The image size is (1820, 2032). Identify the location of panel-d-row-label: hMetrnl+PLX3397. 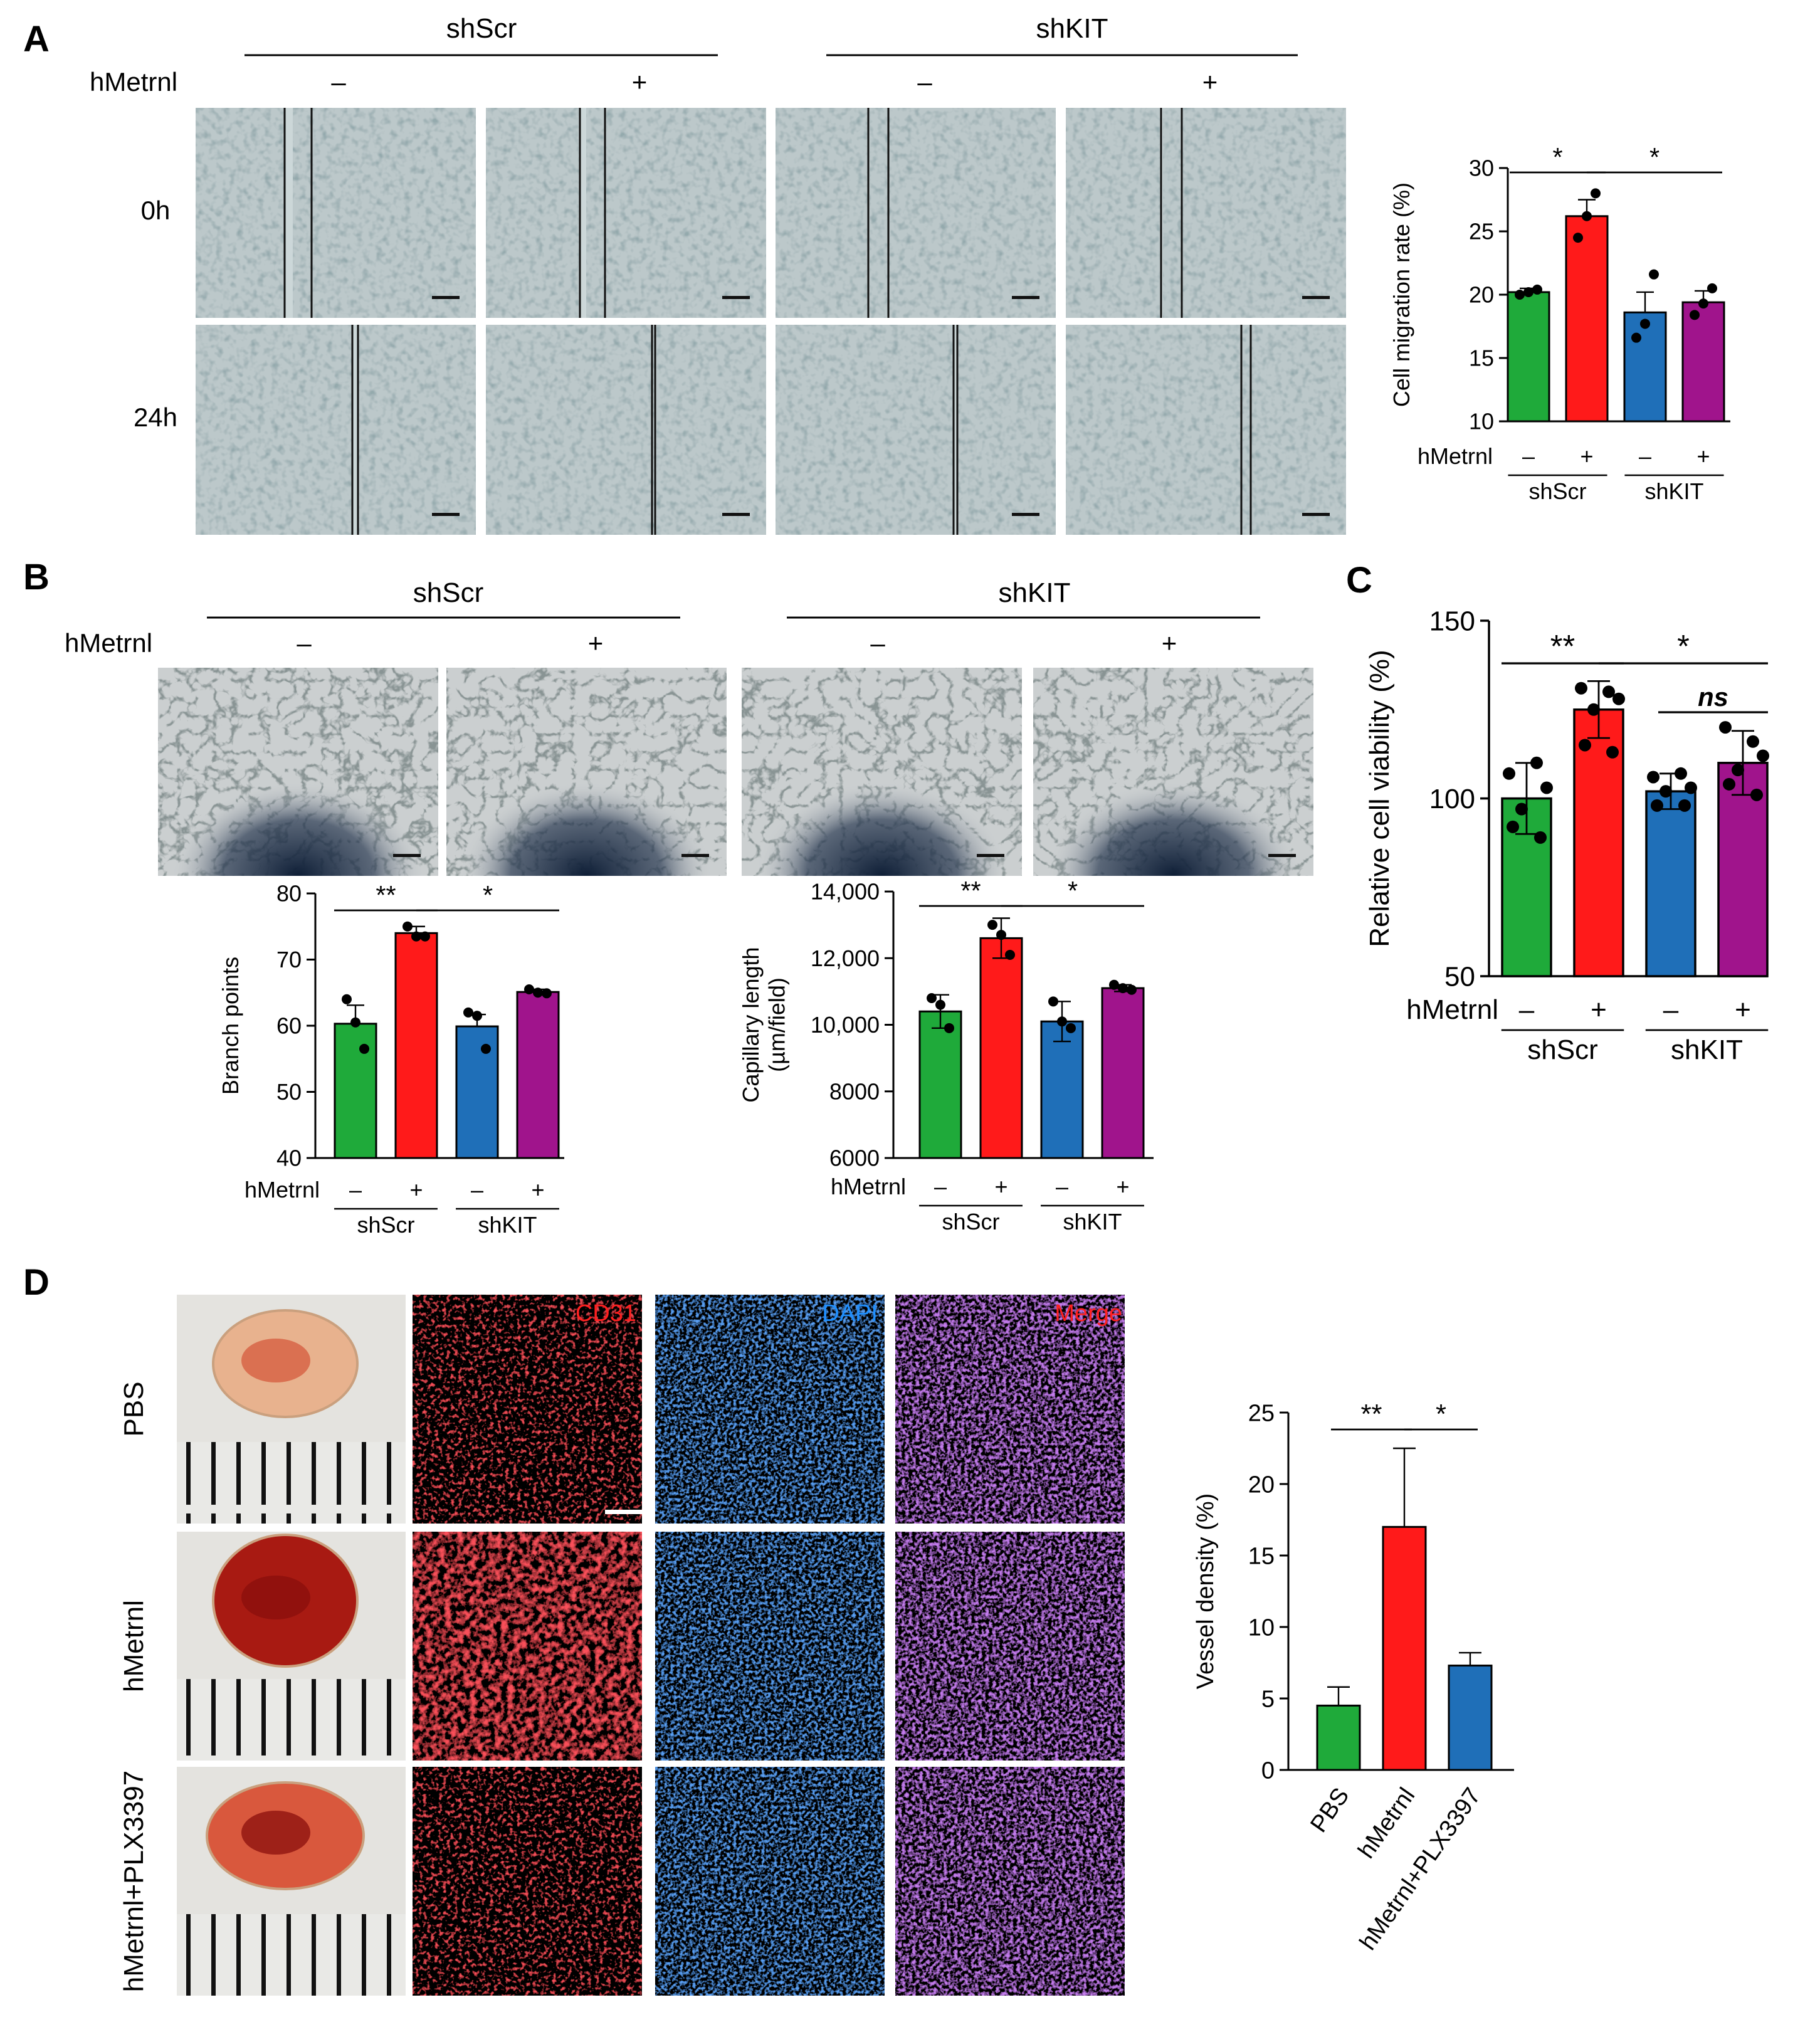
(133, 1881).